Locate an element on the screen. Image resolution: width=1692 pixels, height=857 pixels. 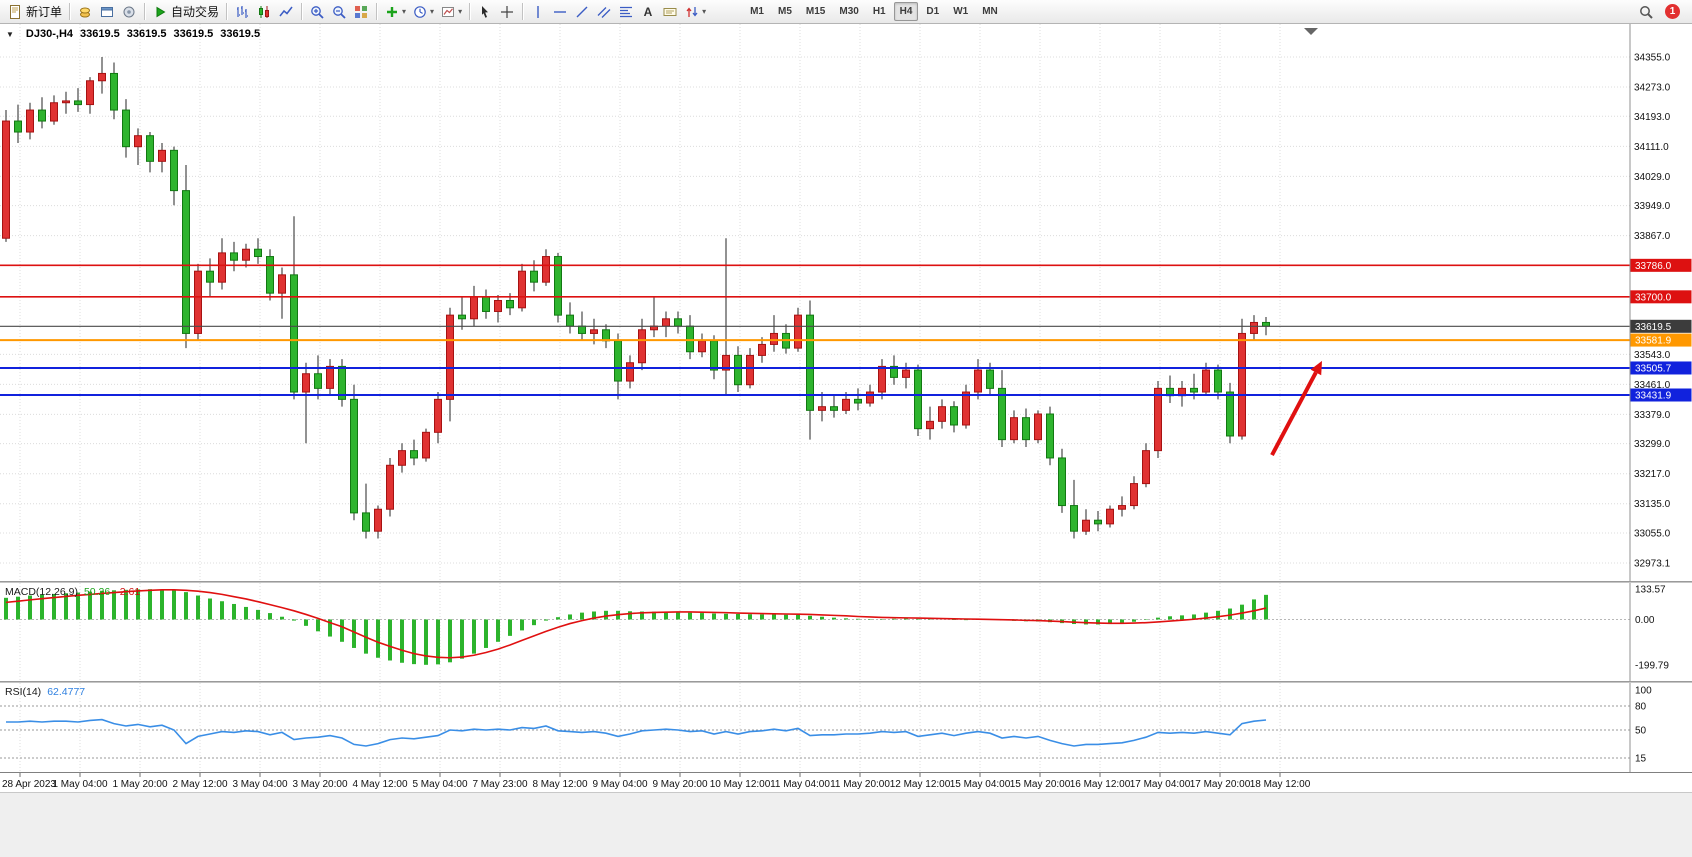
close-value: 33619.5 is located at coordinates (240, 34).